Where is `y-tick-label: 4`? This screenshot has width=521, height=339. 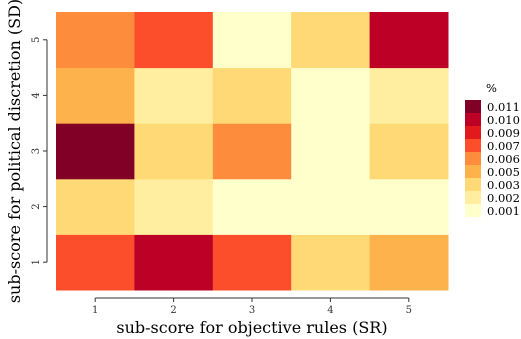 y-tick-label: 4 is located at coordinates (36, 95).